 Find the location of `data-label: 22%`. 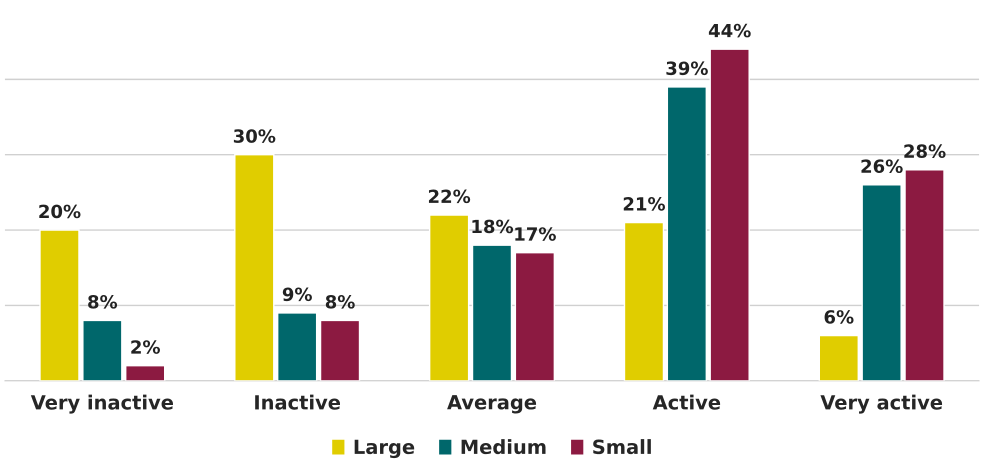

data-label: 22% is located at coordinates (449, 197).